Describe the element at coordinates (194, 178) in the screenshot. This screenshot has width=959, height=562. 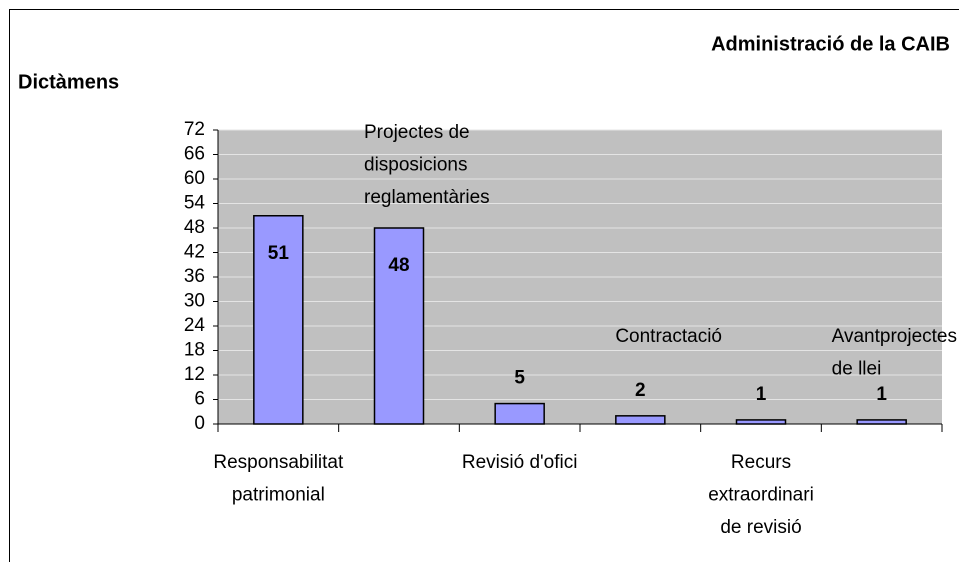
I see `y-tick-label: 60` at that location.